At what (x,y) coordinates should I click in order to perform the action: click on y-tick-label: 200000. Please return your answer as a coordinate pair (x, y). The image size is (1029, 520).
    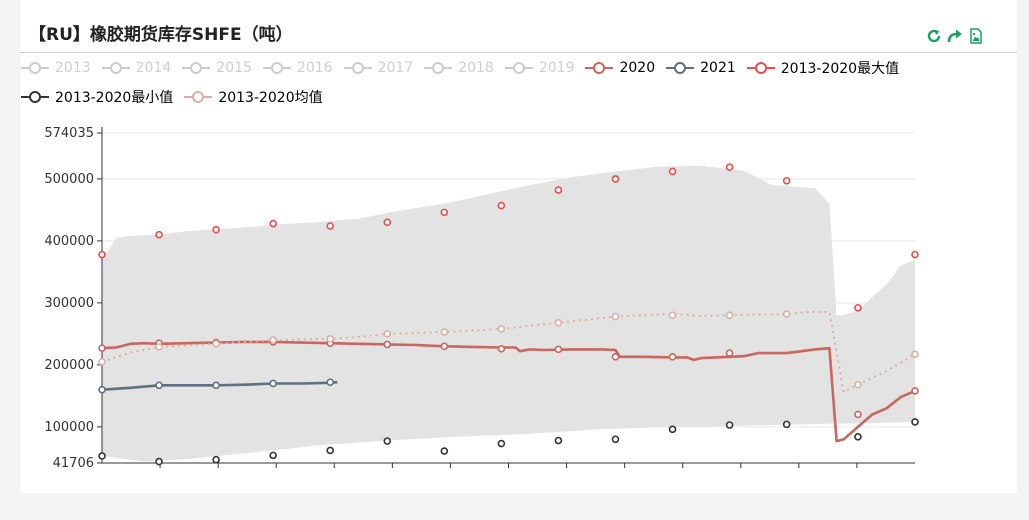
    Looking at the image, I should click on (69, 365).